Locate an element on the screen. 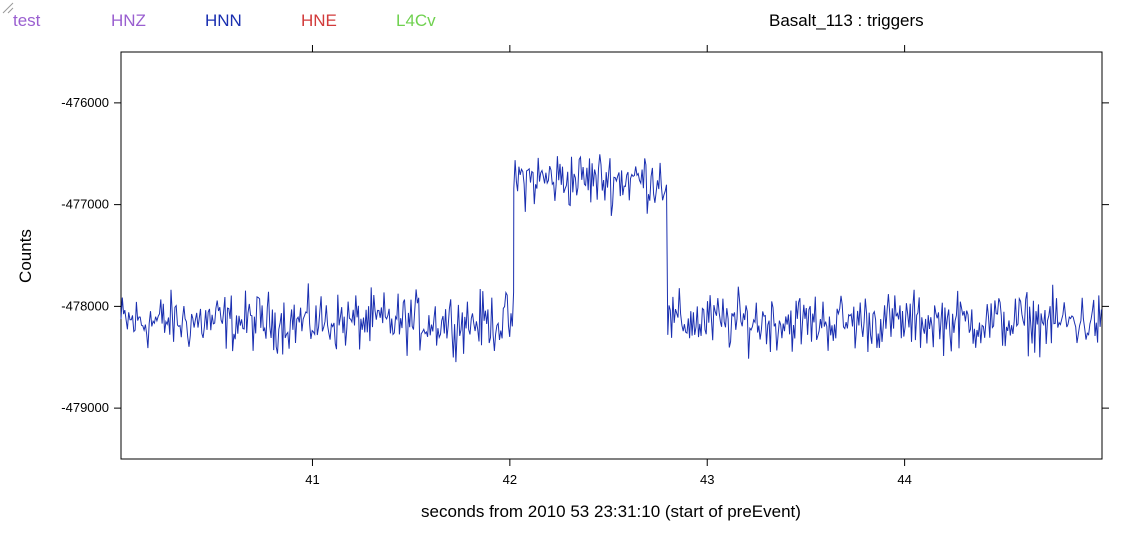  x-tick-label: 42 is located at coordinates (510, 479).